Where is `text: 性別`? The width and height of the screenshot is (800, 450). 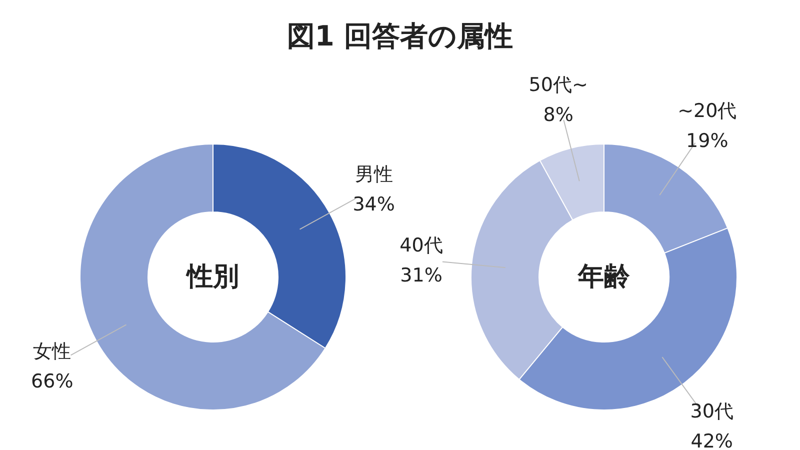 text: 性別 is located at coordinates (212, 277).